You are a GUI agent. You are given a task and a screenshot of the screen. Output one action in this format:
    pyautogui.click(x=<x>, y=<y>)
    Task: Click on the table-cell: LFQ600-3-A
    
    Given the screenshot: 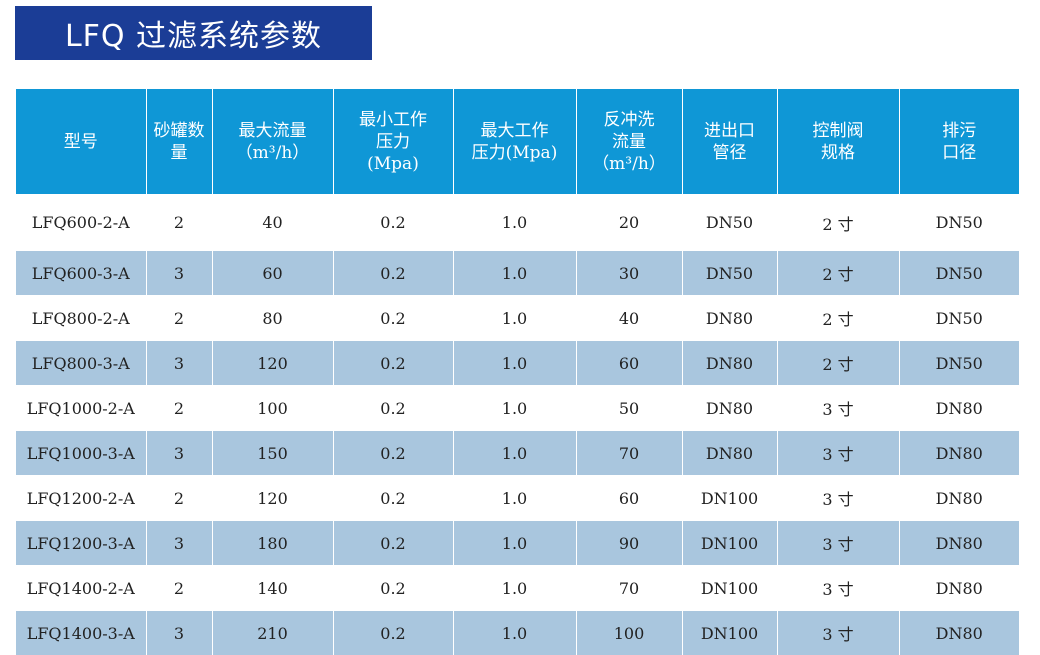 What is the action you would take?
    pyautogui.click(x=81, y=273)
    